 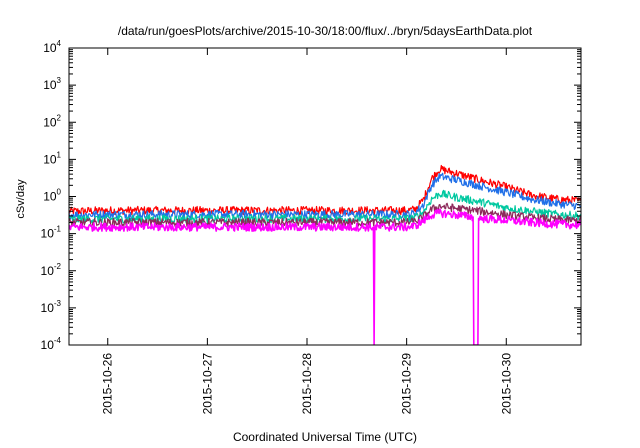 What do you see at coordinates (407, 384) in the screenshot?
I see `x-tick-label: 2015-10-29` at bounding box center [407, 384].